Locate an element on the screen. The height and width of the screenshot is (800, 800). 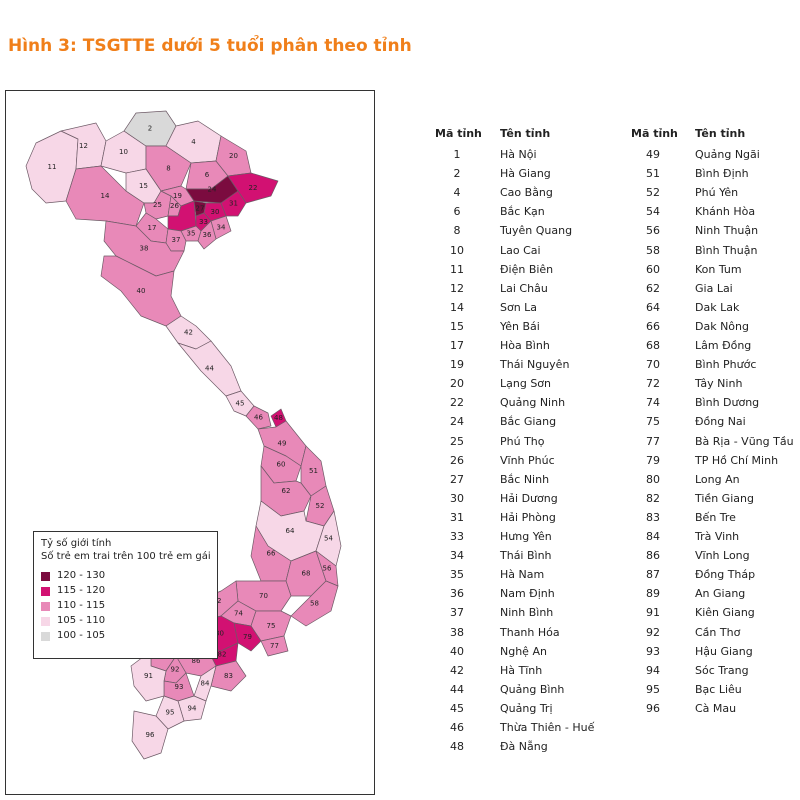
province-code-label: 2 is located at coordinates (150, 129).